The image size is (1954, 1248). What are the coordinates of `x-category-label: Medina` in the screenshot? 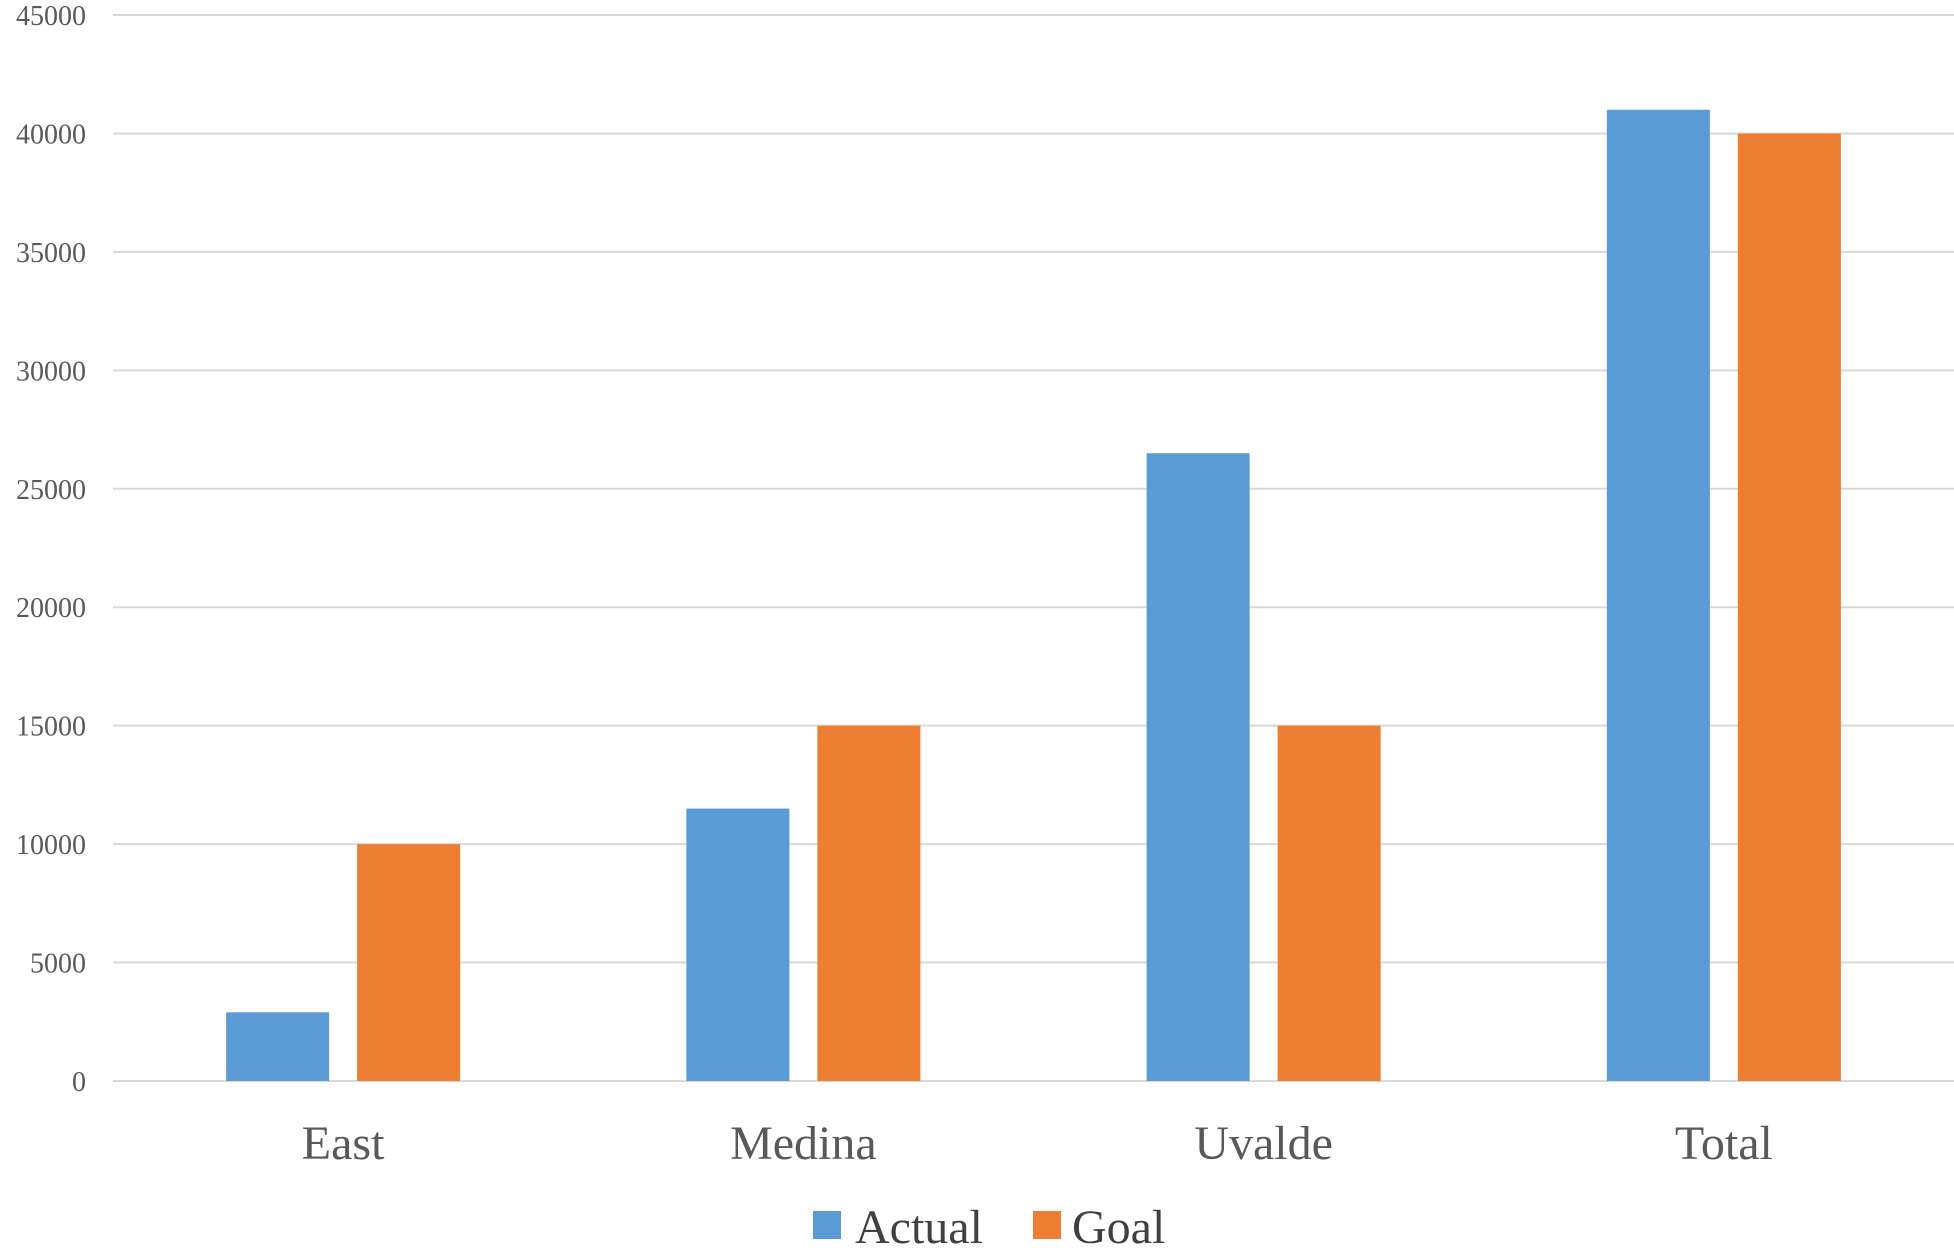 It's located at (803, 1143).